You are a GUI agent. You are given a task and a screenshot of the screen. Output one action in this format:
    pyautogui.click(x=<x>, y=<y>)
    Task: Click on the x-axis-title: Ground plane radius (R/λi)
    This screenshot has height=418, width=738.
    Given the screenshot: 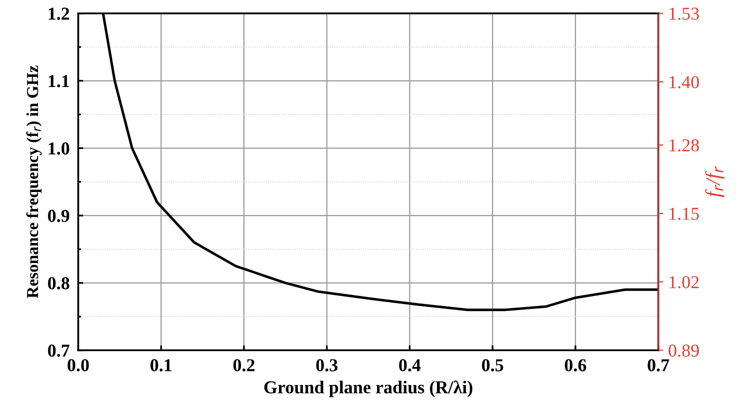 What is the action you would take?
    pyautogui.click(x=368, y=389)
    